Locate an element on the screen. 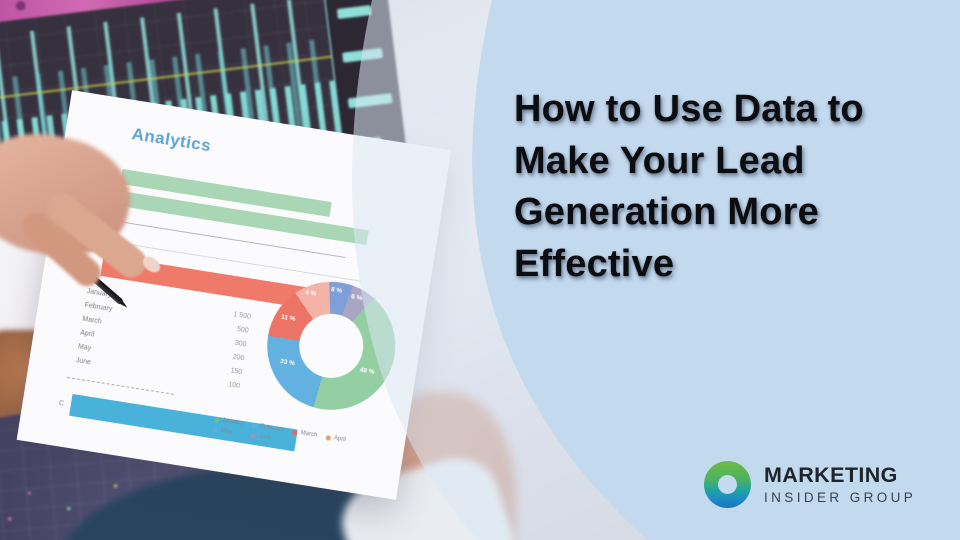  marketing-insider-group-logo: MARKETING INSIDER GROUP is located at coordinates (810, 484).